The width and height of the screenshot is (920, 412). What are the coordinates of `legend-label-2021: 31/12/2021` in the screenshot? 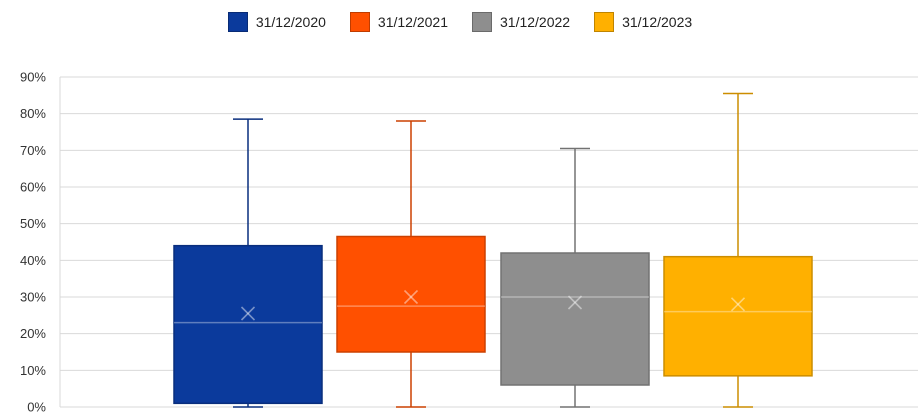 It's located at (412, 22).